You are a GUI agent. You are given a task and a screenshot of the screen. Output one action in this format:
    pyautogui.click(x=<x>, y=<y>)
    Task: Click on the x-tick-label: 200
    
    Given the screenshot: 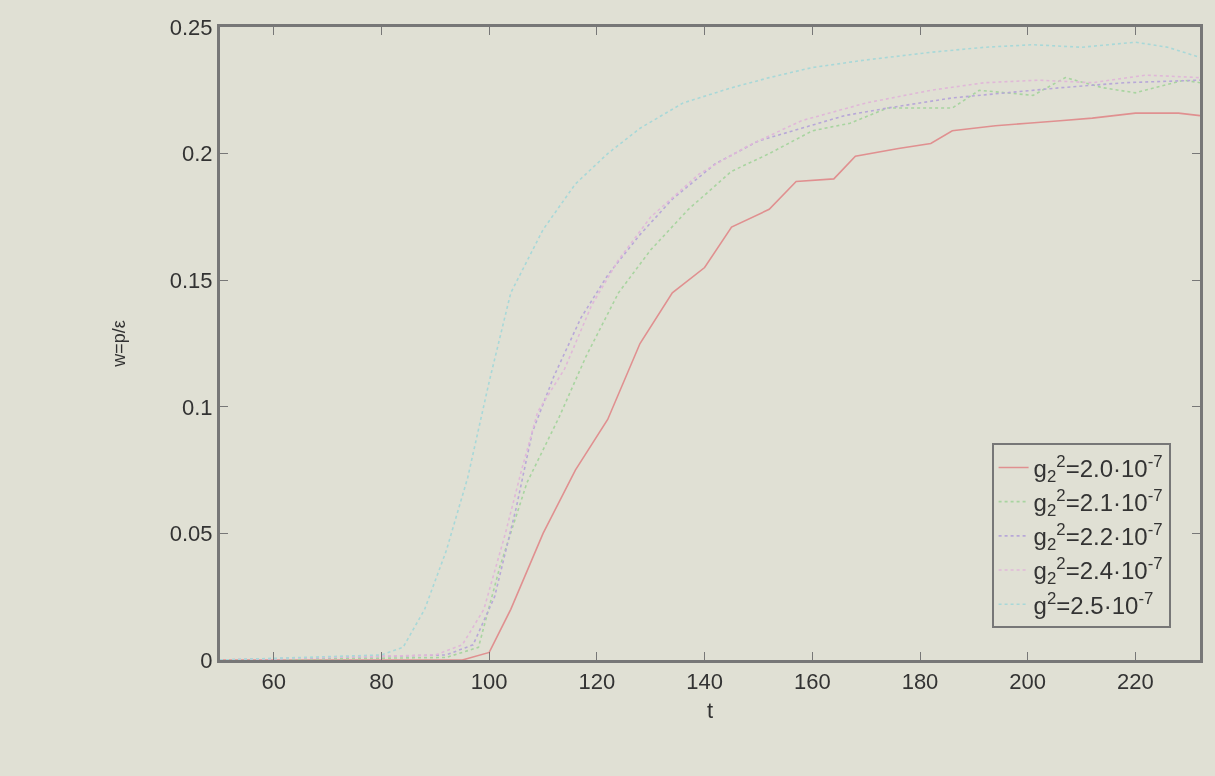 What is the action you would take?
    pyautogui.click(x=1028, y=682)
    